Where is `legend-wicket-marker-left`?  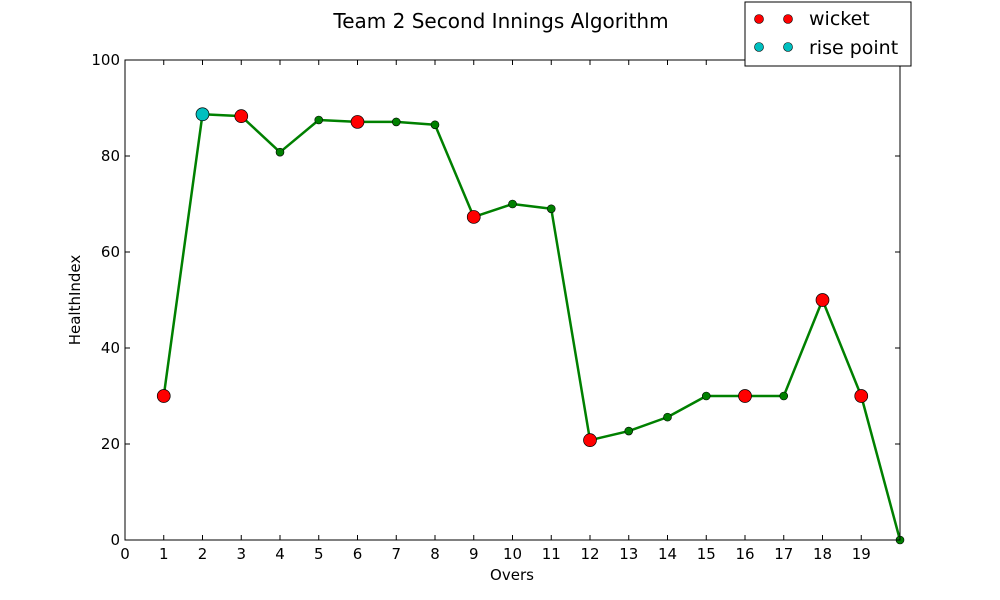
legend-wicket-marker-left is located at coordinates (759, 19).